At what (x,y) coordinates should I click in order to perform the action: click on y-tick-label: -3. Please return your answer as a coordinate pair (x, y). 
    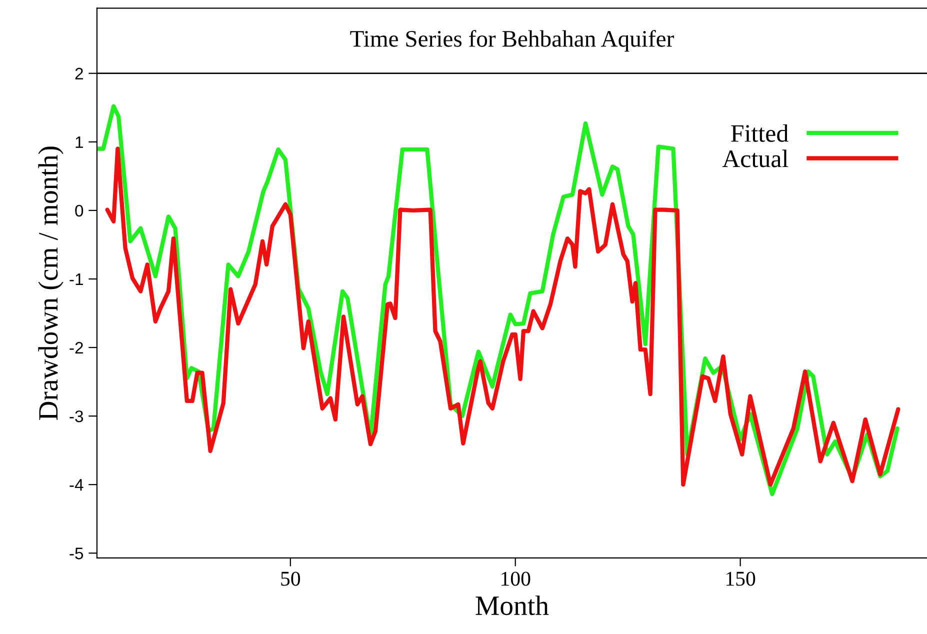
    Looking at the image, I should click on (77, 416).